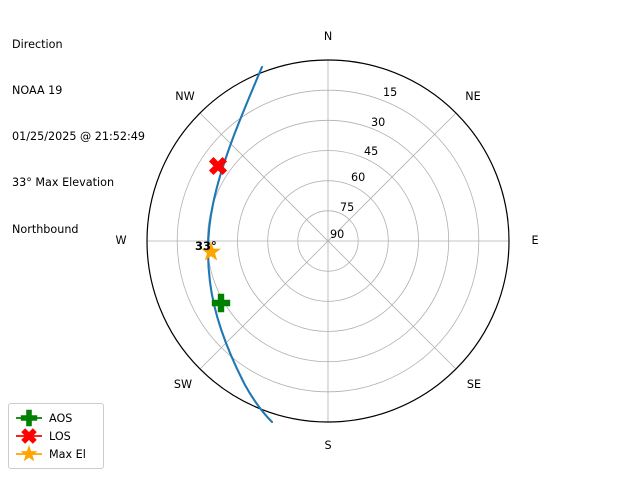 The image size is (640, 480). I want to click on ground-track-path, so click(240, 244).